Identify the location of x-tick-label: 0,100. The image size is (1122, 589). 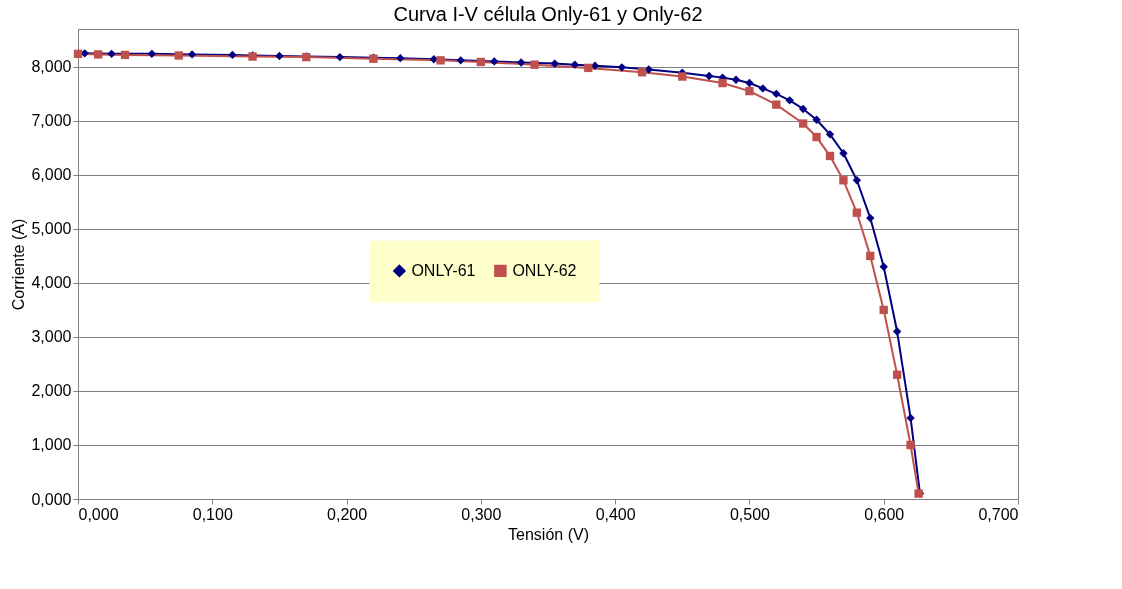
(212, 514).